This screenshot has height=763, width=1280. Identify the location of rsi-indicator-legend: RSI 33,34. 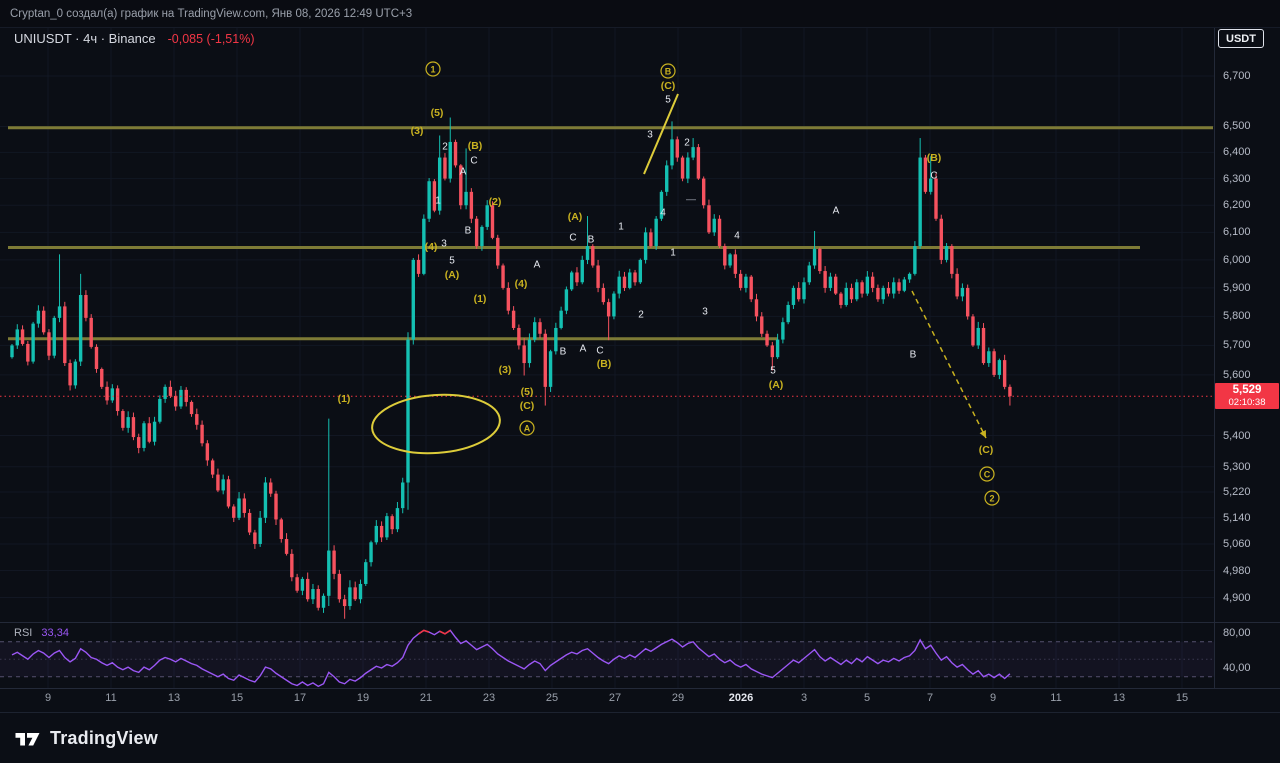
(41, 633).